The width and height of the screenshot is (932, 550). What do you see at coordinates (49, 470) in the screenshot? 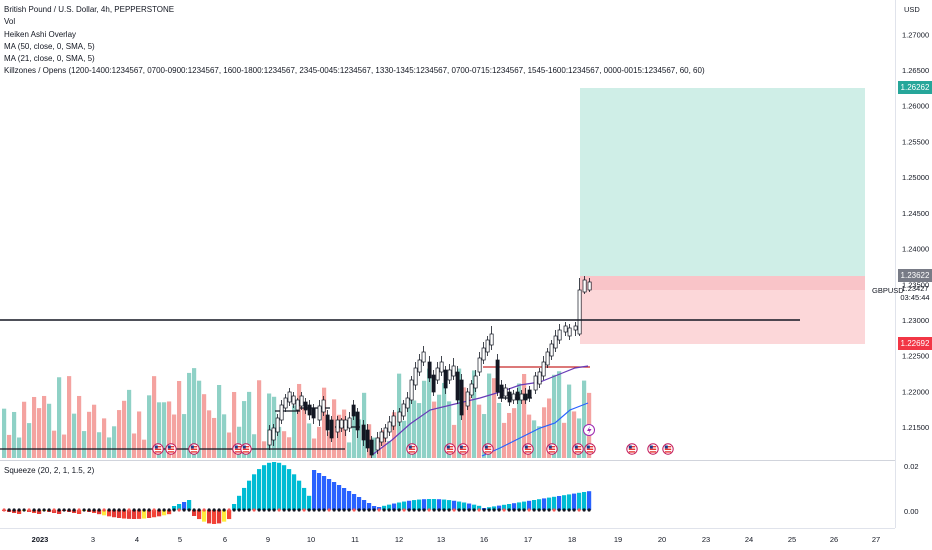
I see `squeeze-legend: Squeeze (20, 2, 1, 1.5, 2)` at bounding box center [49, 470].